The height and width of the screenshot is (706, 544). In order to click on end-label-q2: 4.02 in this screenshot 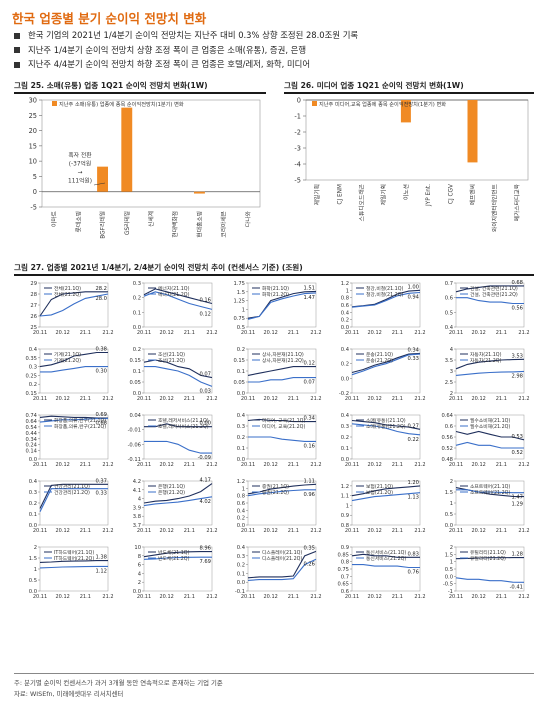, I will do `click(205, 502)`.